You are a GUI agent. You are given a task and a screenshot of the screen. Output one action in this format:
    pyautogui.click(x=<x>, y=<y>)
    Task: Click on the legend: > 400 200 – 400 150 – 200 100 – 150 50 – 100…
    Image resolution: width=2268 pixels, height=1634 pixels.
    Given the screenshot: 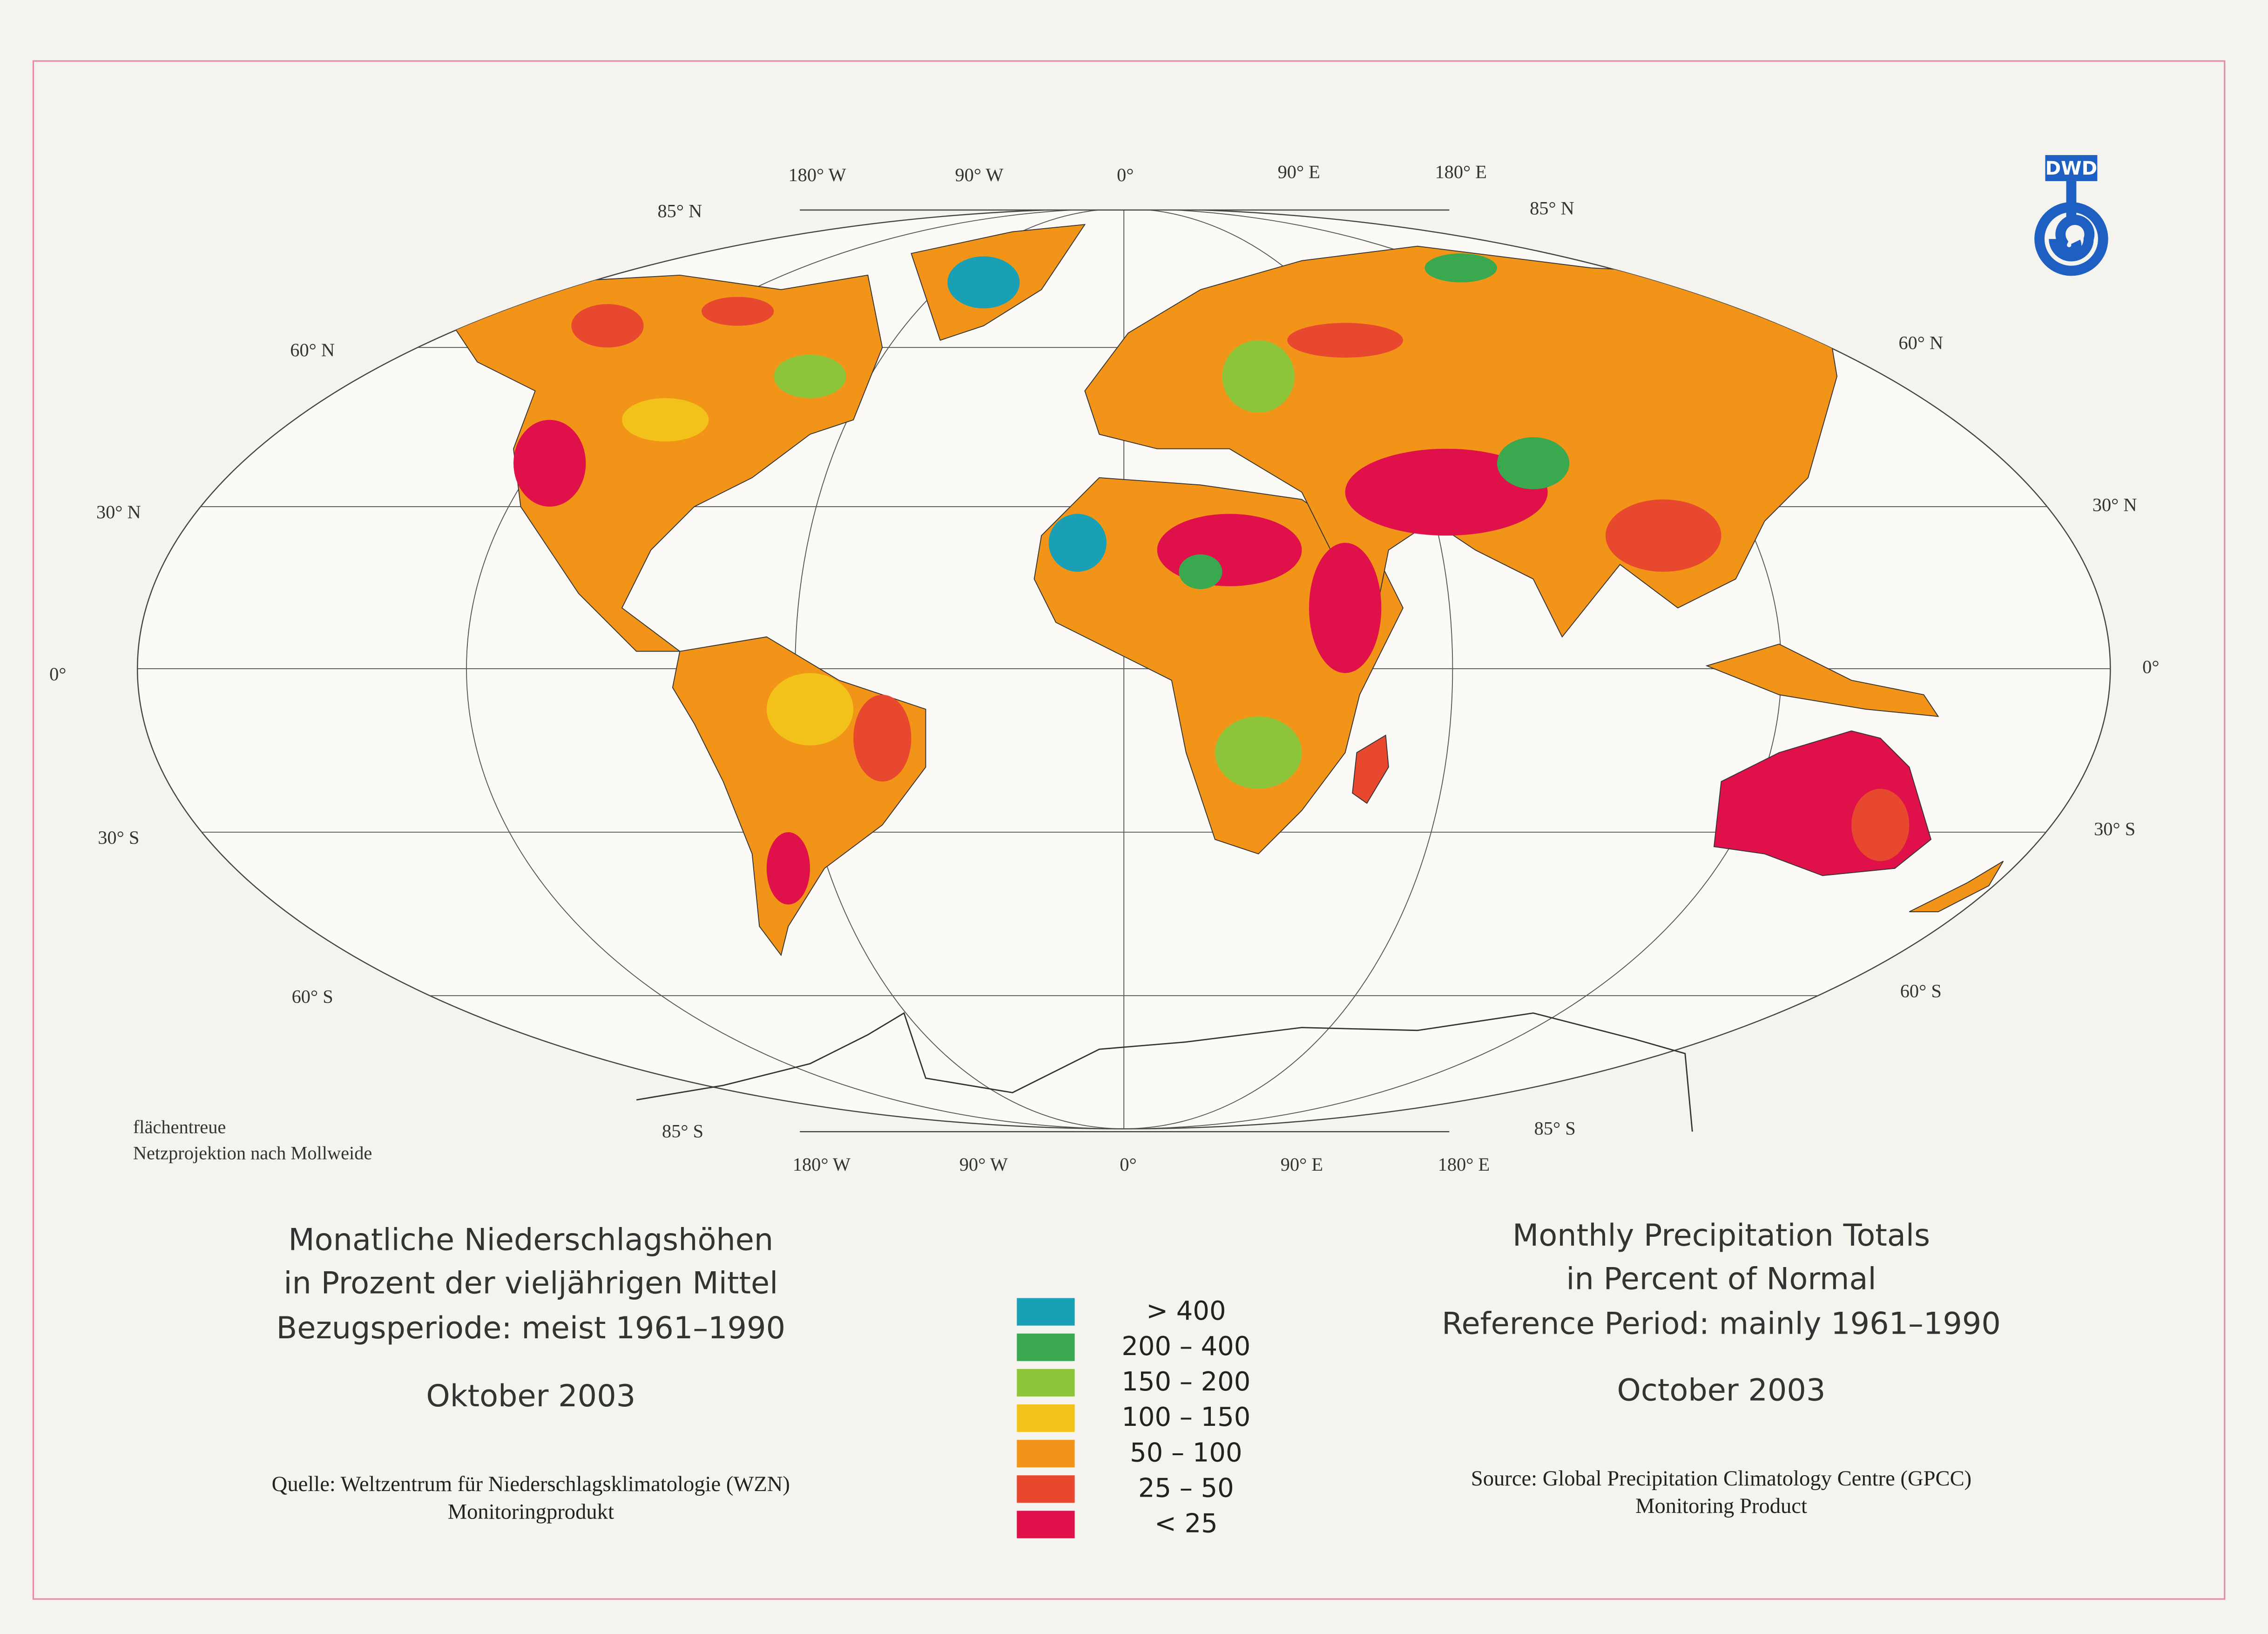 What is the action you would take?
    pyautogui.click(x=1133, y=1417)
    